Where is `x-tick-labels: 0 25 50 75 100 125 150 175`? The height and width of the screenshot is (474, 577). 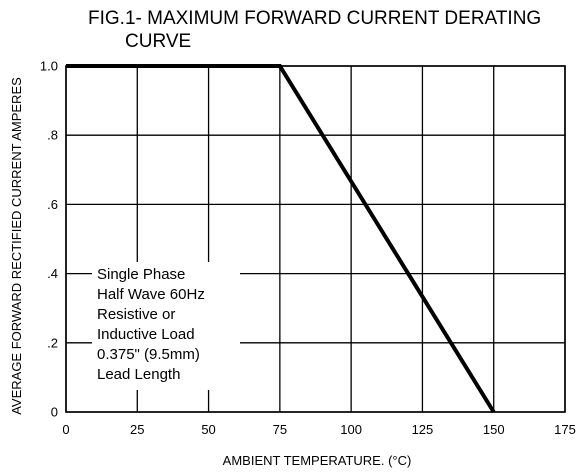
x-tick-labels: 0 25 50 75 100 125 150 175 is located at coordinates (318, 429).